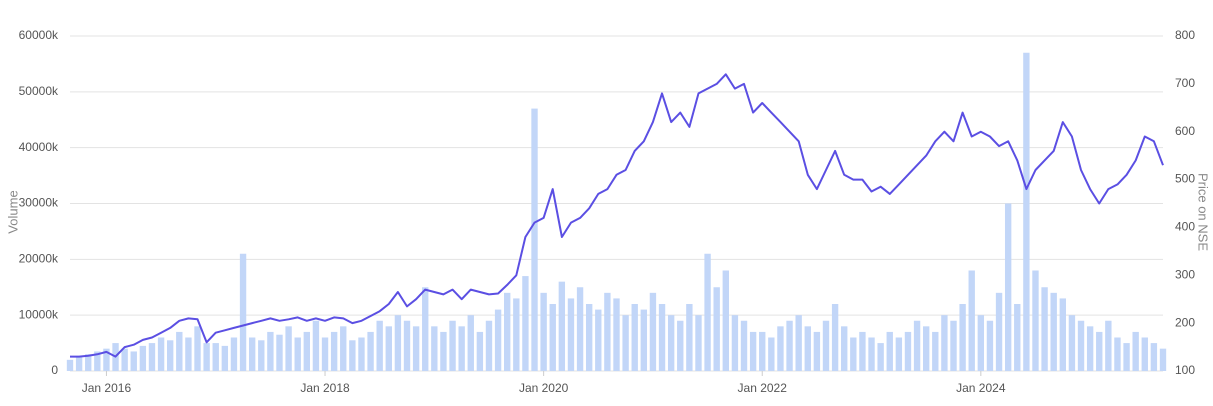  What do you see at coordinates (54, 370) in the screenshot?
I see `y-tick-label: 0` at bounding box center [54, 370].